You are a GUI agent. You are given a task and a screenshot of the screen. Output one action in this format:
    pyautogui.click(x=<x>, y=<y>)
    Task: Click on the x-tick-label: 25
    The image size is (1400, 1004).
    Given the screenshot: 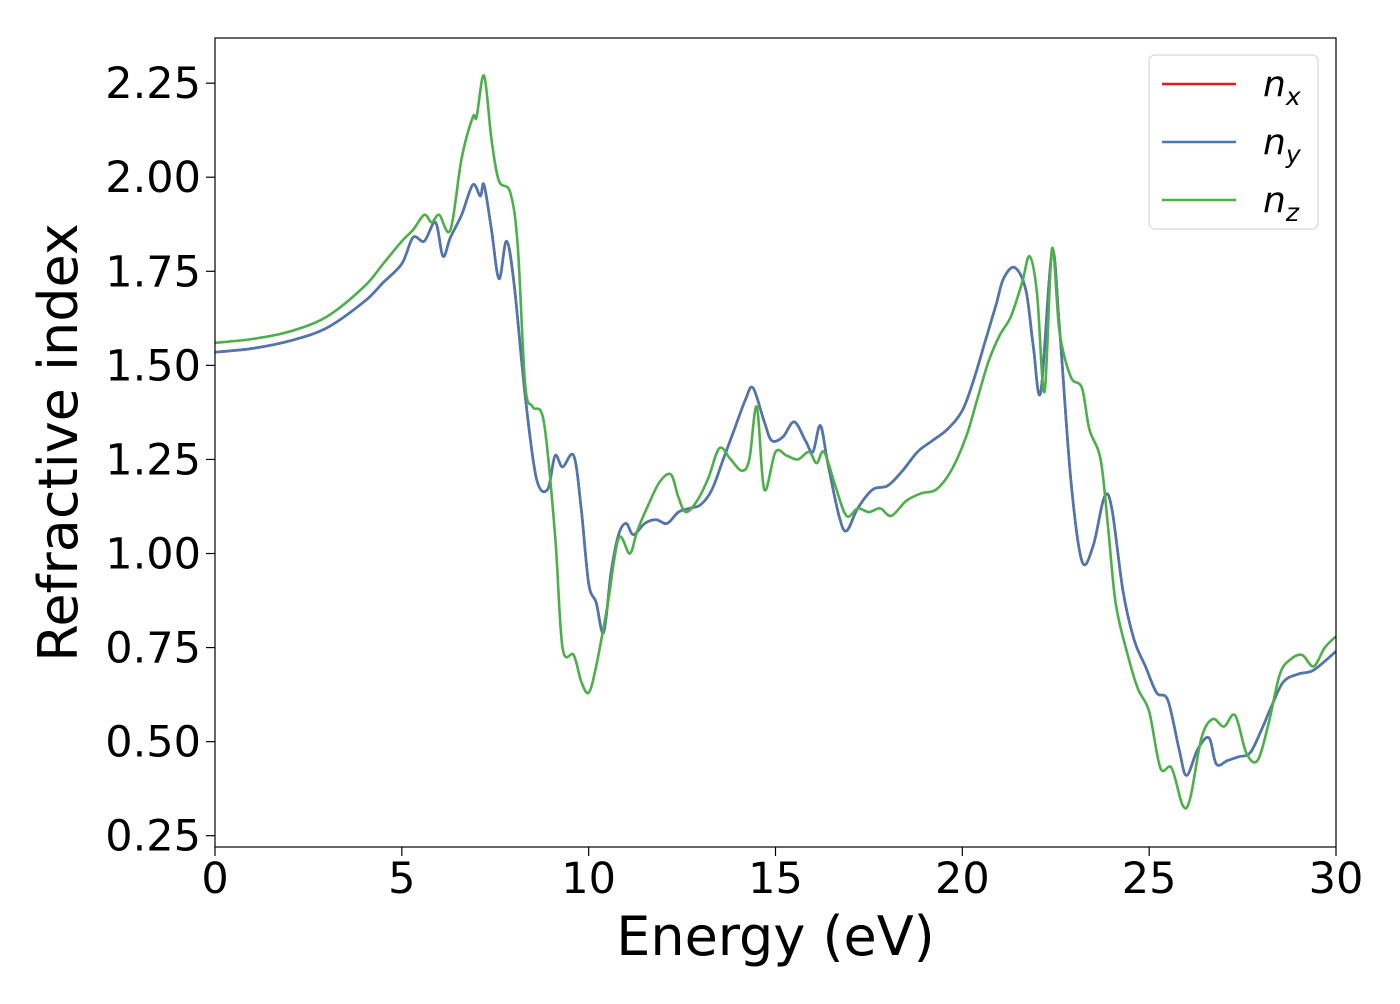 What is the action you would take?
    pyautogui.click(x=1149, y=879)
    